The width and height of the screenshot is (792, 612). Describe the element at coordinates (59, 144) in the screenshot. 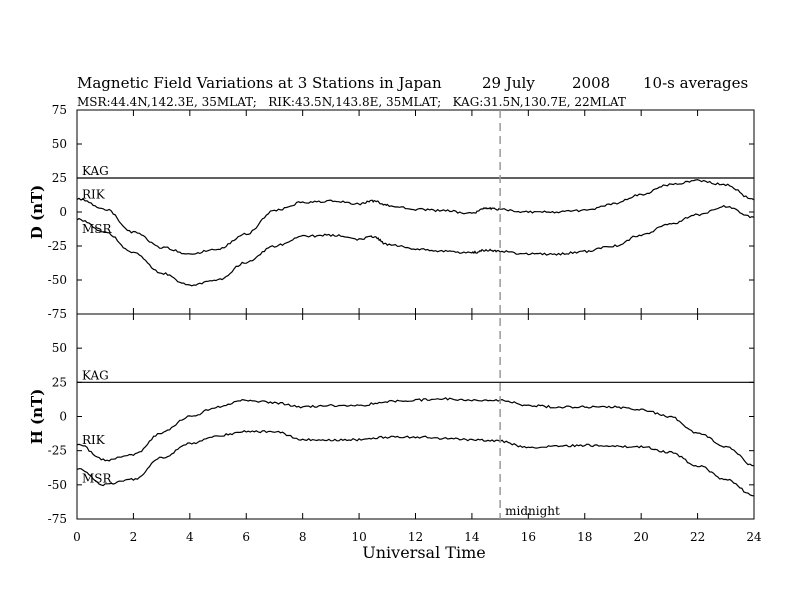

I see `y-tick-label-d: 50` at that location.